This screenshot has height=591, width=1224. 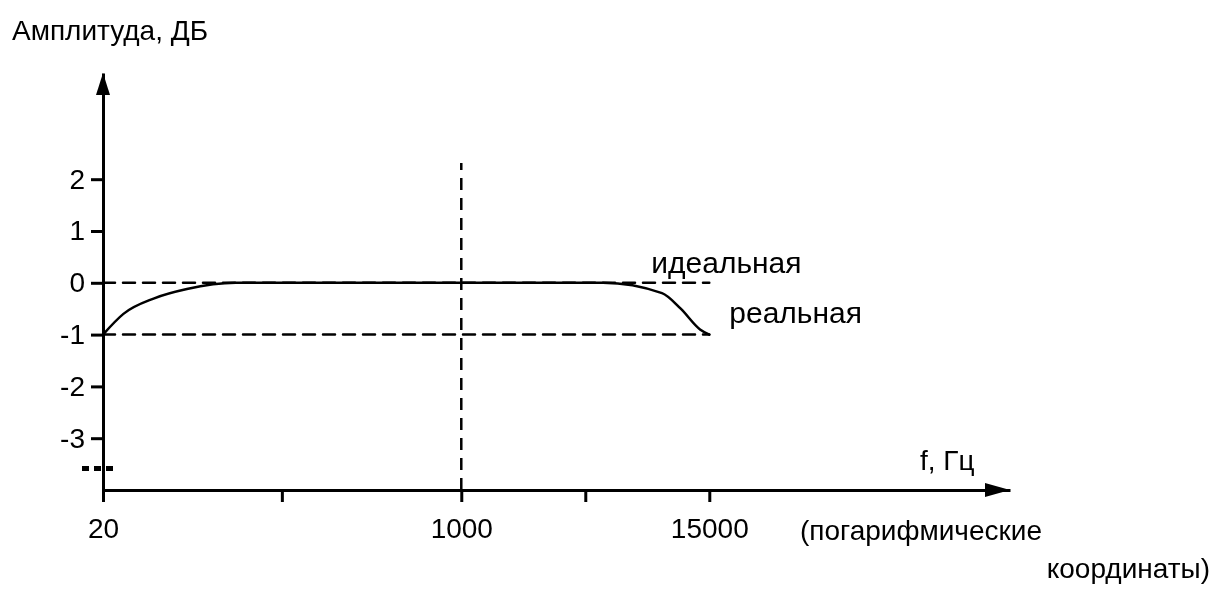 I want to click on y-tick-label: -2, so click(x=72, y=386).